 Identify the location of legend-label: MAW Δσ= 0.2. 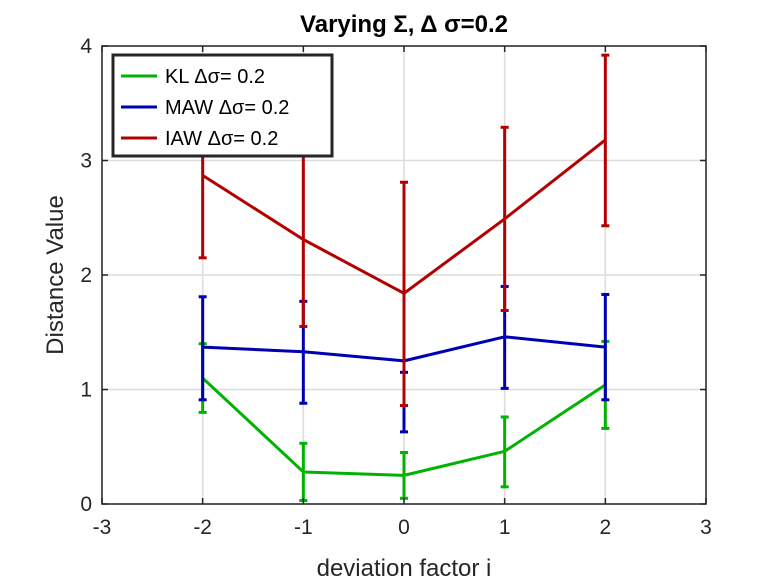
(227, 108).